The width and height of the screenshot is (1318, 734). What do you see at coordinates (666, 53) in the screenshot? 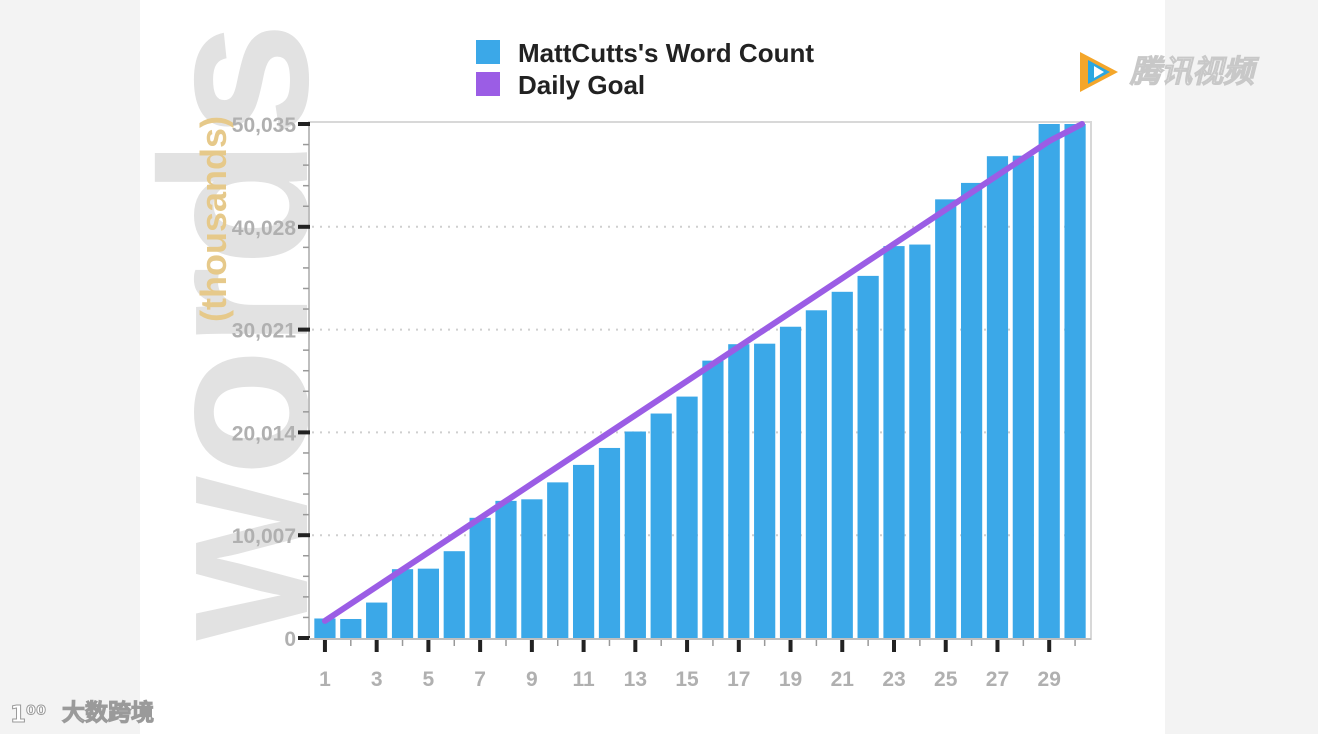
I see `legend-label-word-count: MattCutts's Word Count` at bounding box center [666, 53].